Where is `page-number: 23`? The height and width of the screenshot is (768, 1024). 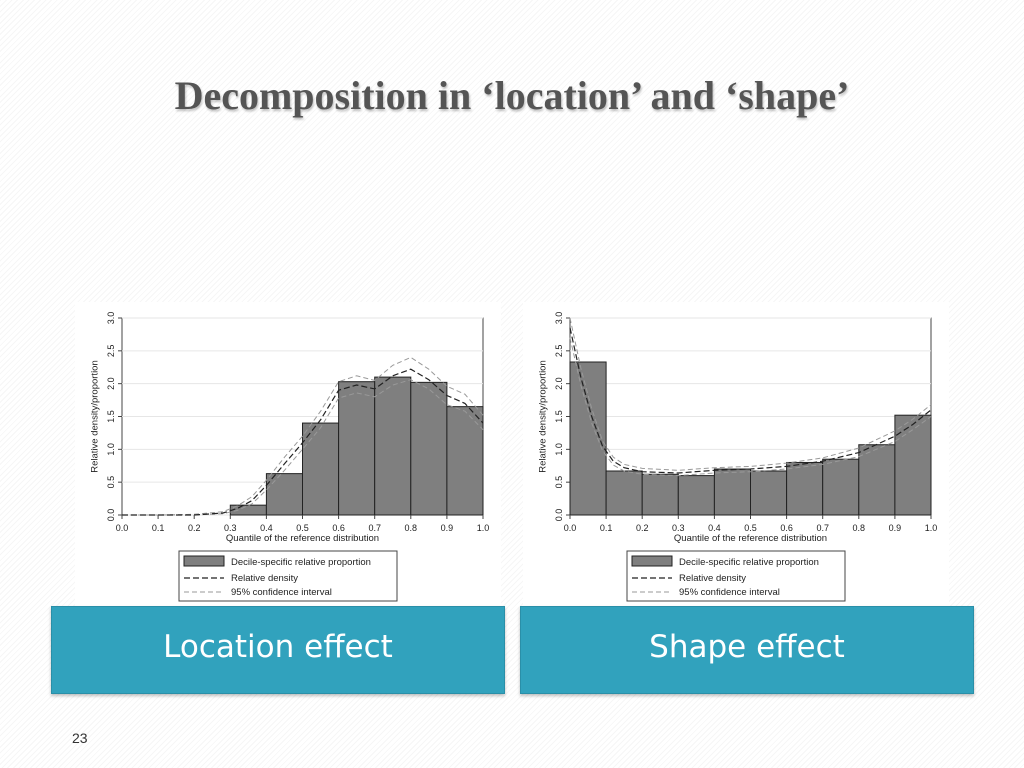
page-number: 23 is located at coordinates (80, 738).